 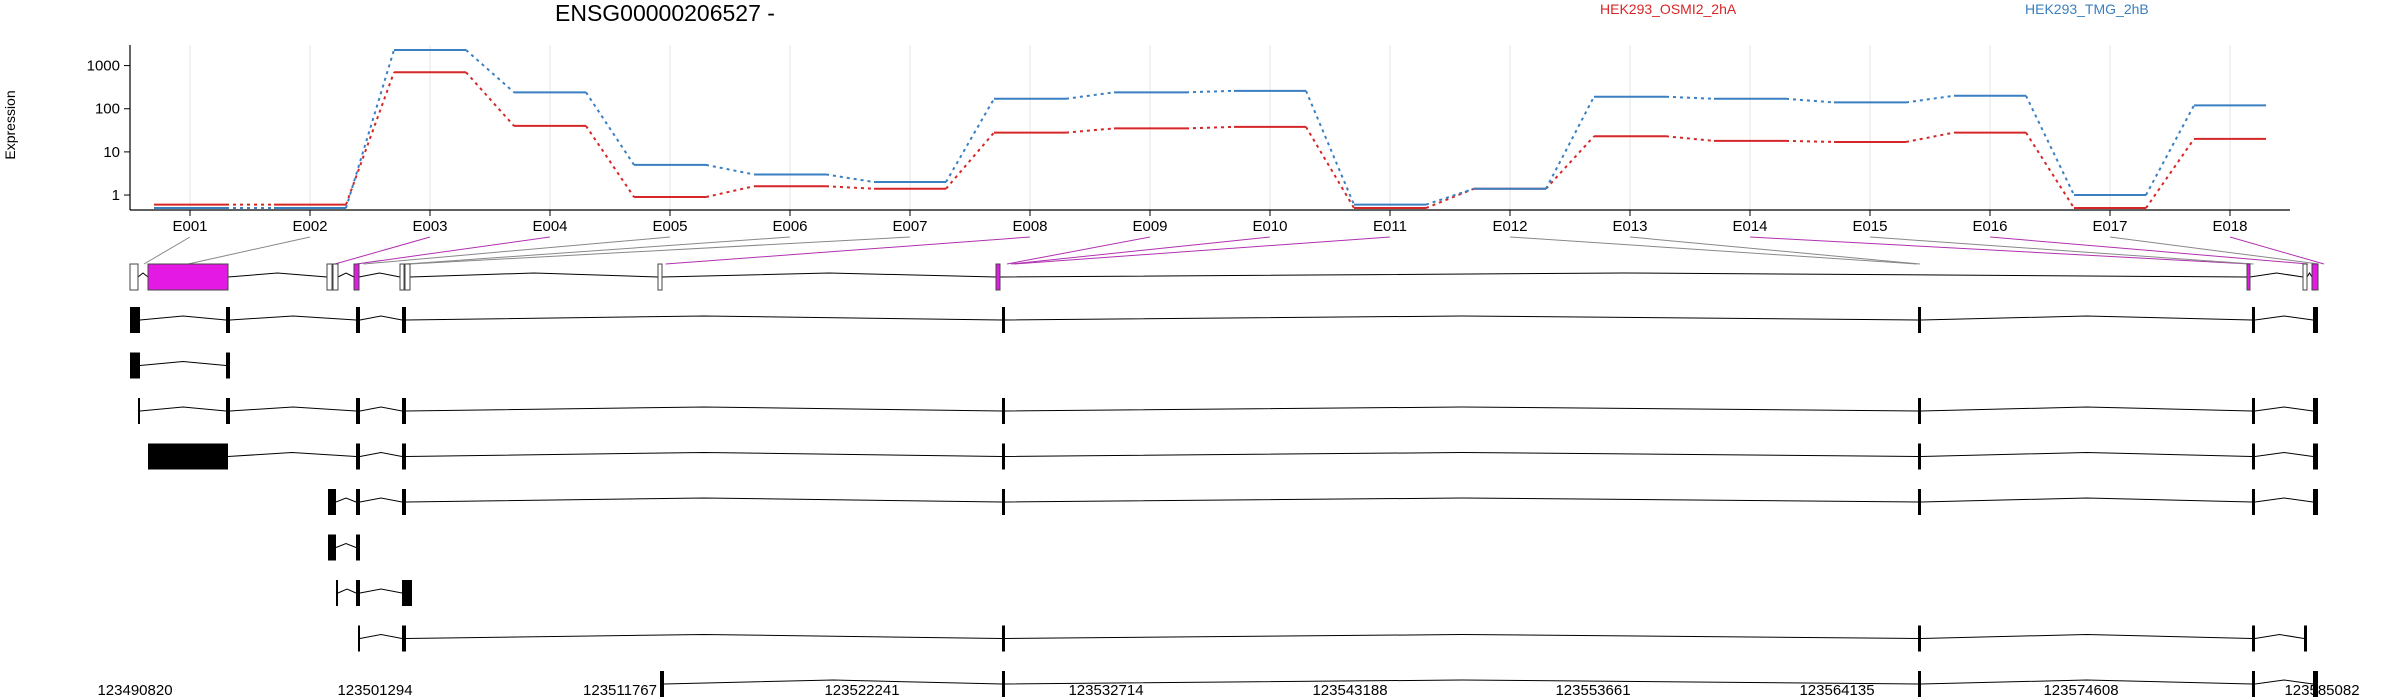 I want to click on x-tick-label: E016, so click(x=1989, y=226).